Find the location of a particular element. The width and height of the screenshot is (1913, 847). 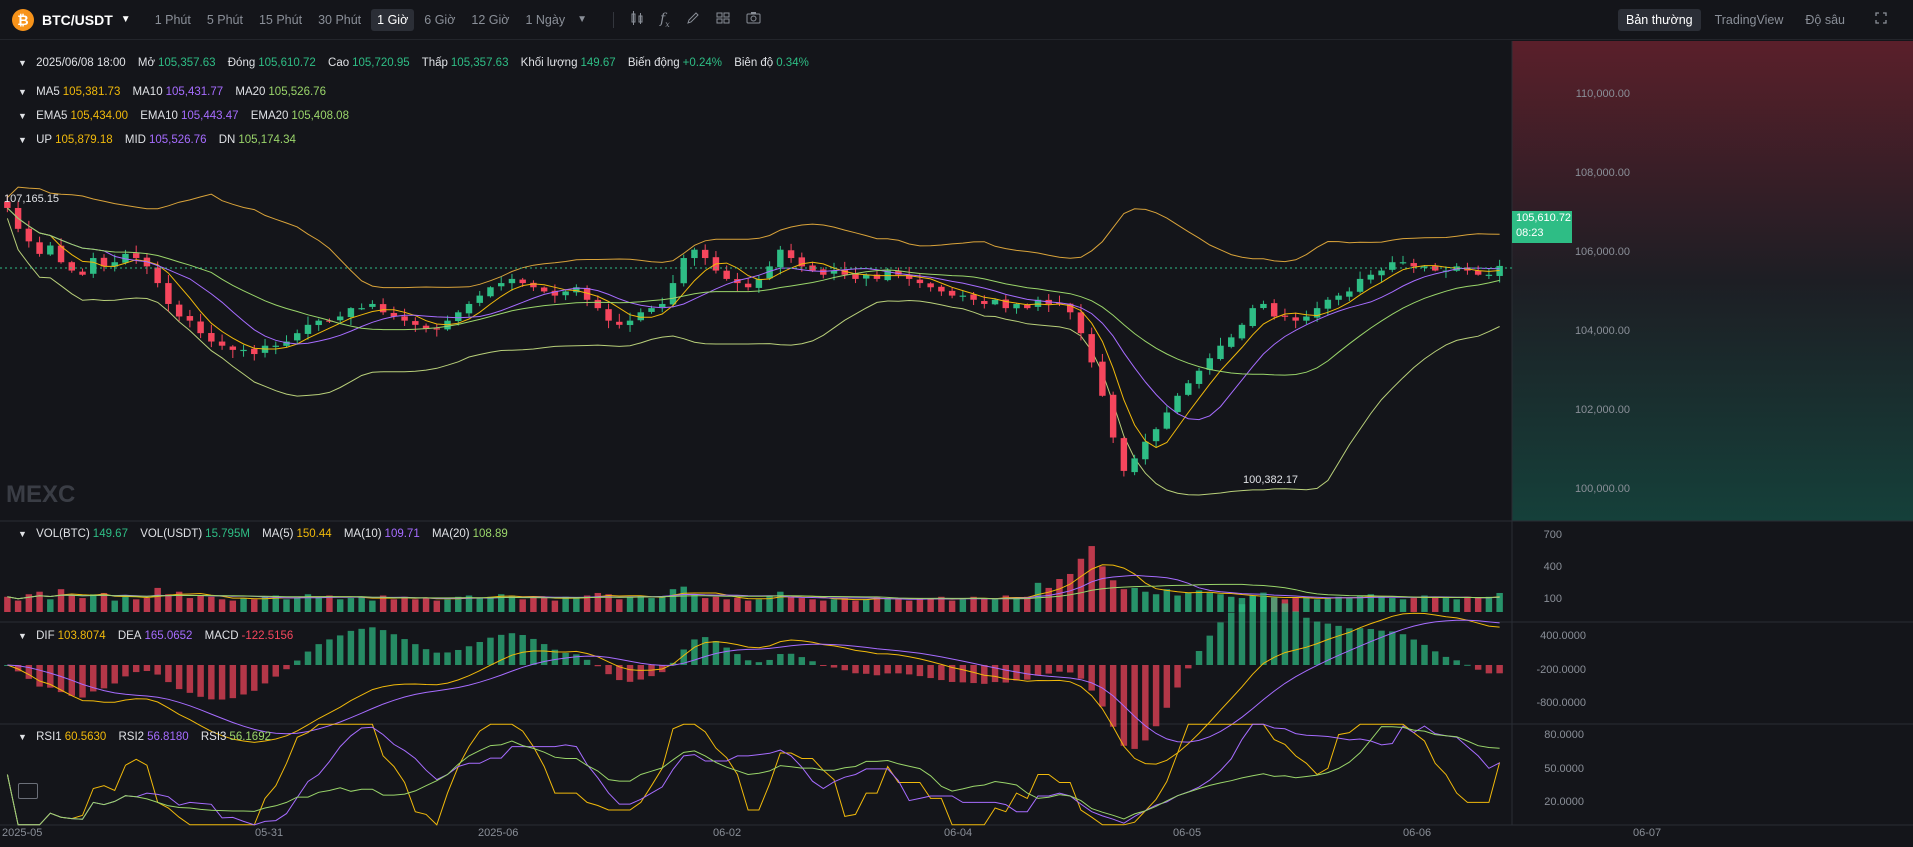

draw-pencil-icon is located at coordinates (693, 19).